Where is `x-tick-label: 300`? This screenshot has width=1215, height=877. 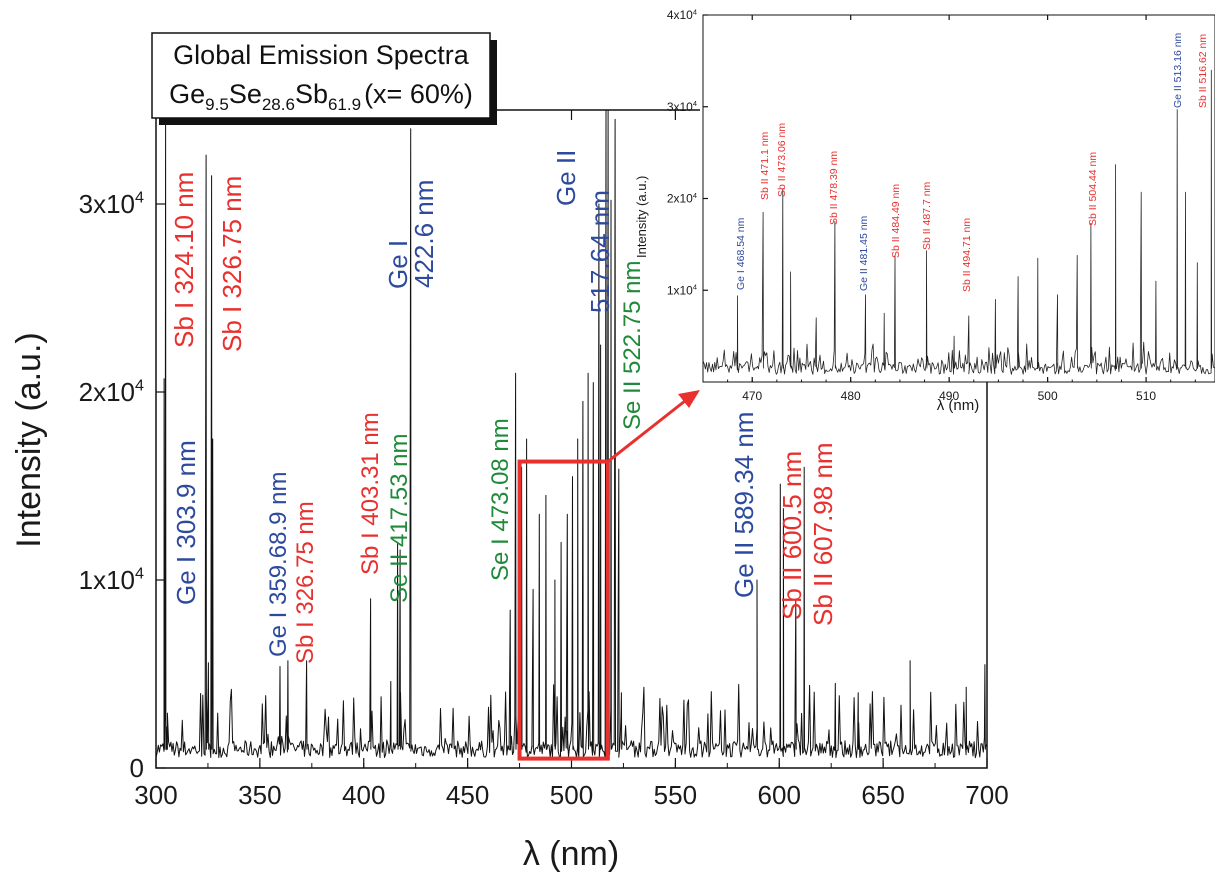 x-tick-label: 300 is located at coordinates (155, 795).